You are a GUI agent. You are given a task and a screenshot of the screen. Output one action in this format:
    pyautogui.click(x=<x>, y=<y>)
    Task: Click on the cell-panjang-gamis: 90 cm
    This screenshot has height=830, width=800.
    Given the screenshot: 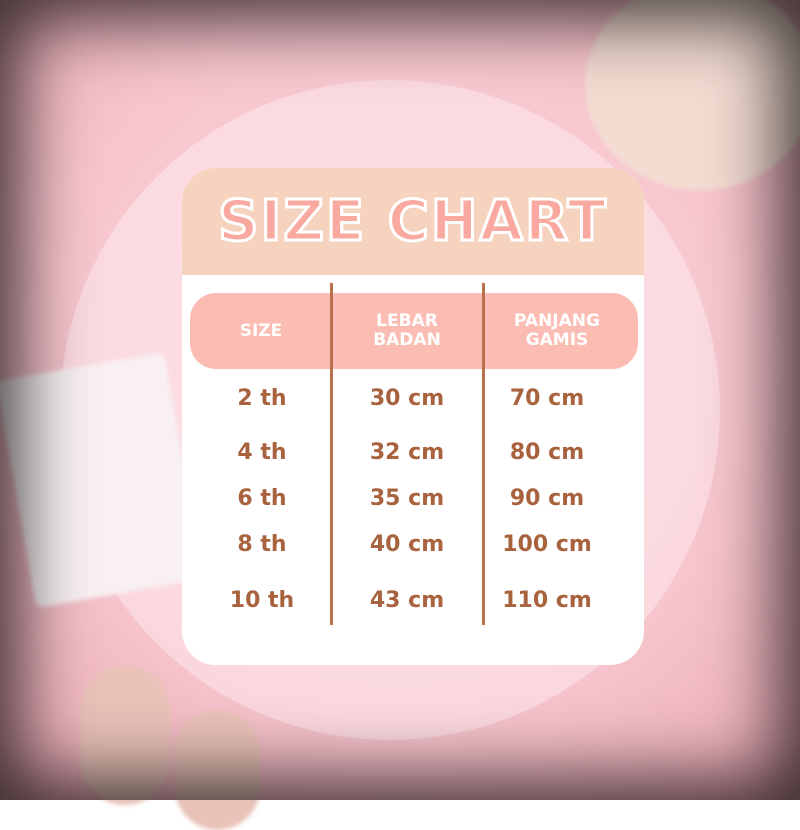 What is the action you would take?
    pyautogui.click(x=547, y=498)
    